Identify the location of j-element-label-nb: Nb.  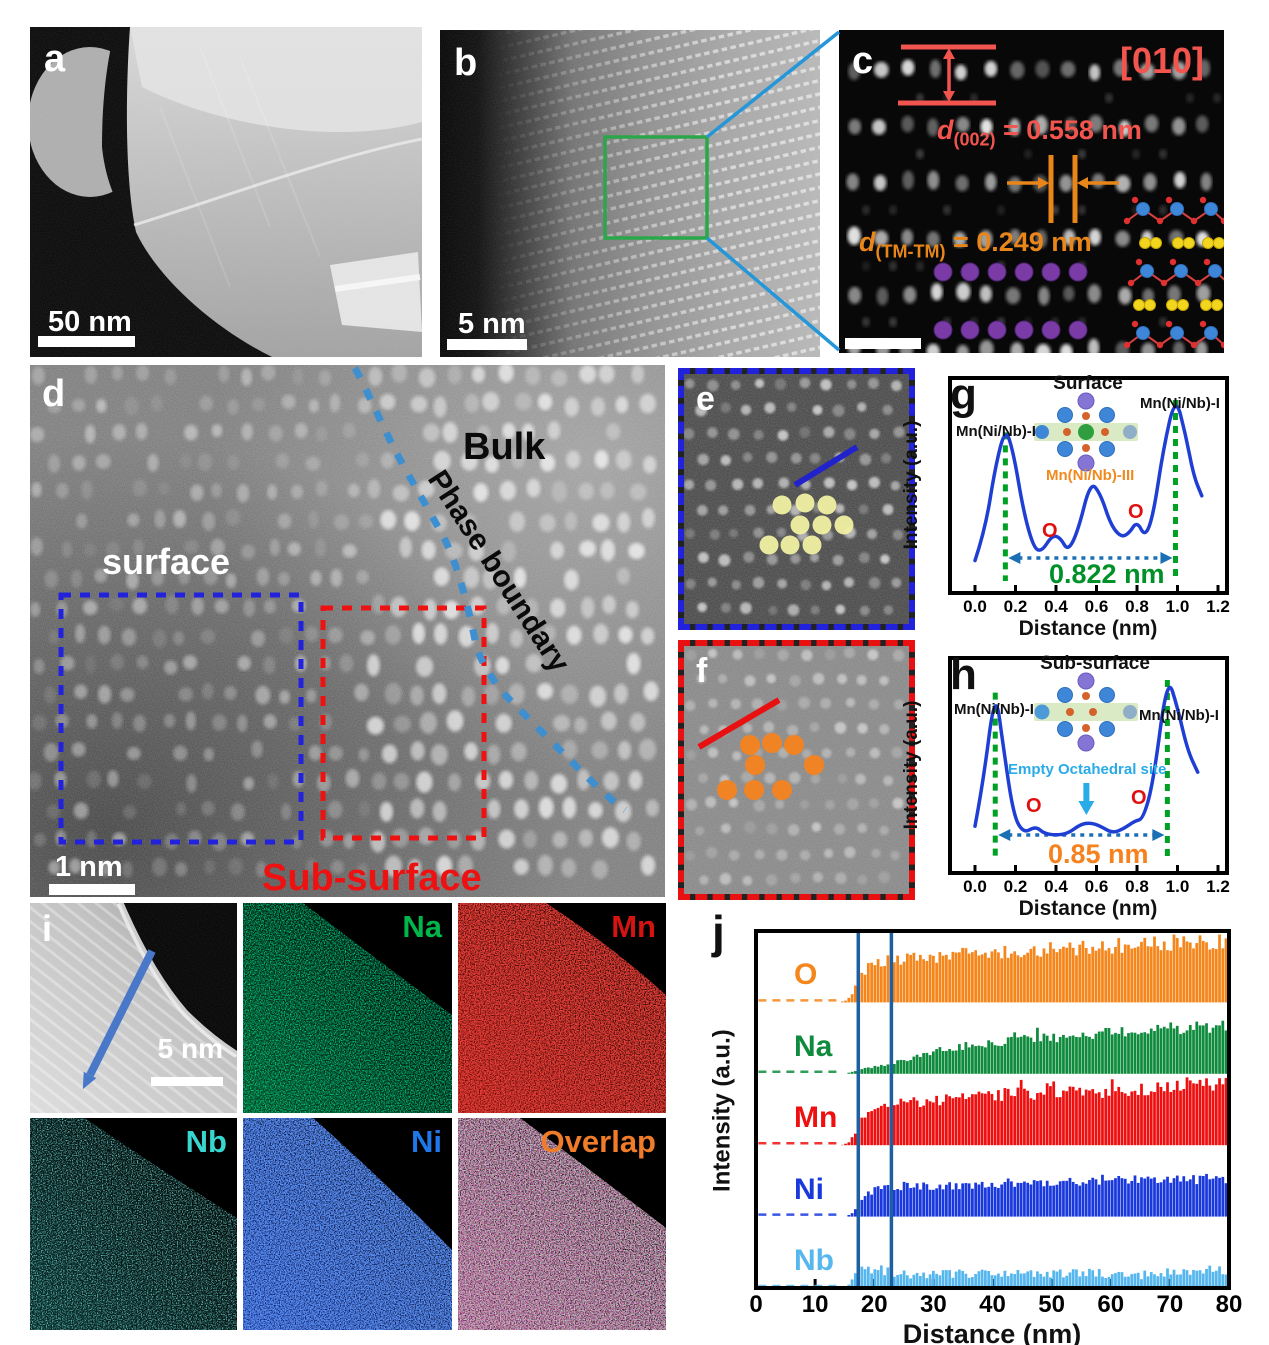
(814, 1260).